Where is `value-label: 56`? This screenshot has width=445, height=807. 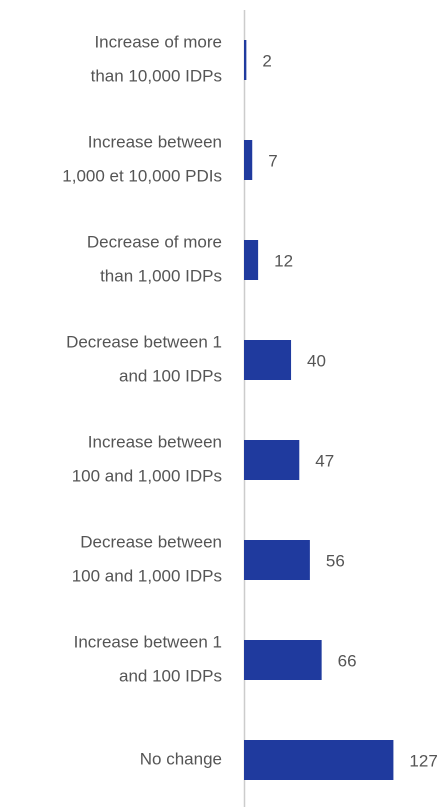 value-label: 56 is located at coordinates (335, 560).